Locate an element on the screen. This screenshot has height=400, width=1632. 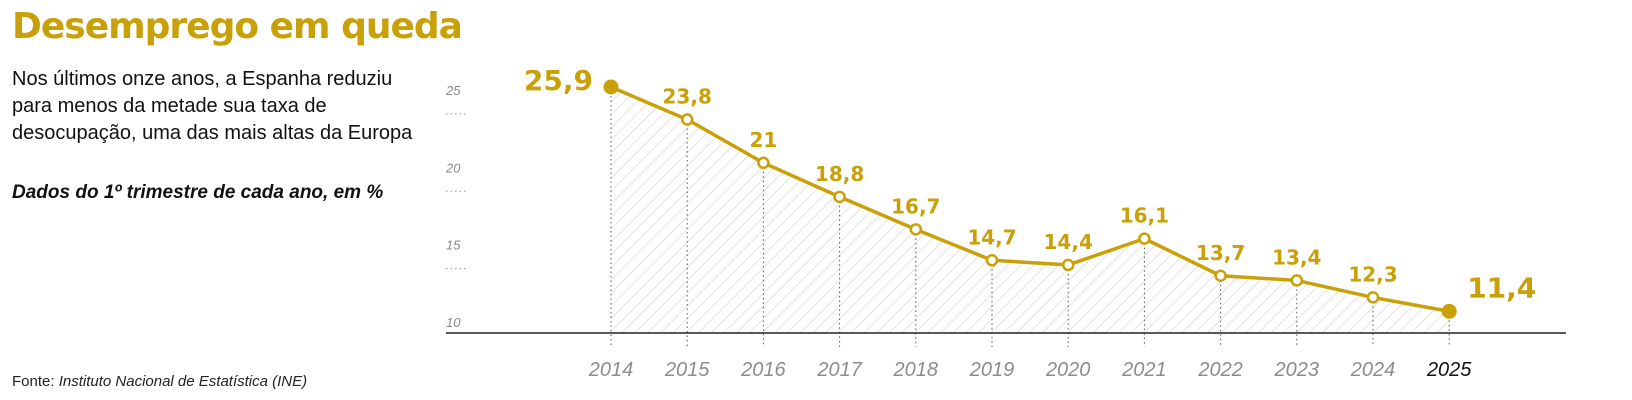
data-label-2025: 11,4 is located at coordinates (1501, 287).